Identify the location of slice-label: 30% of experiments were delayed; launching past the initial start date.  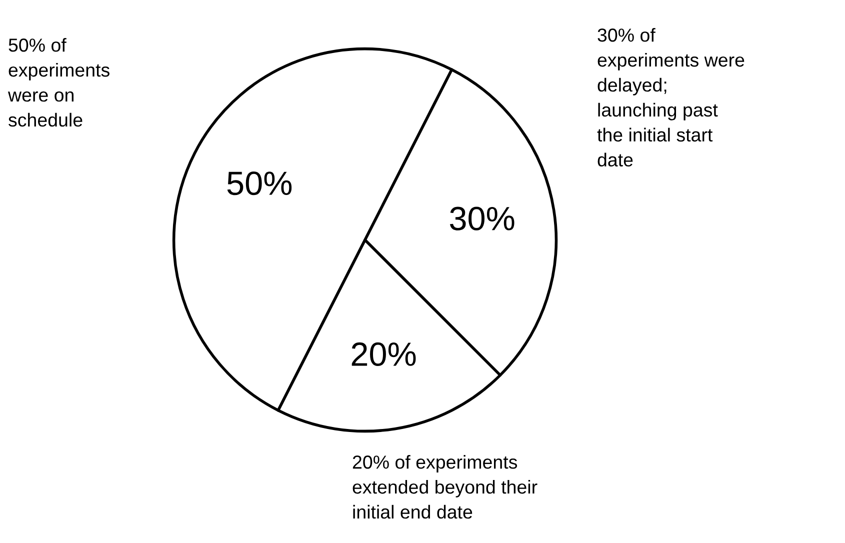
(670, 97).